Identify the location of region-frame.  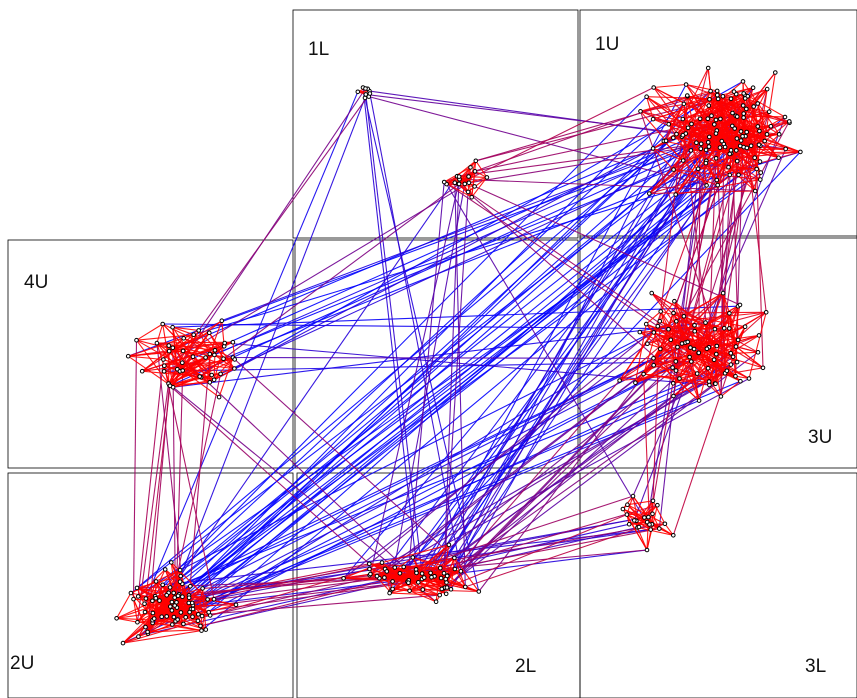
(435, 124).